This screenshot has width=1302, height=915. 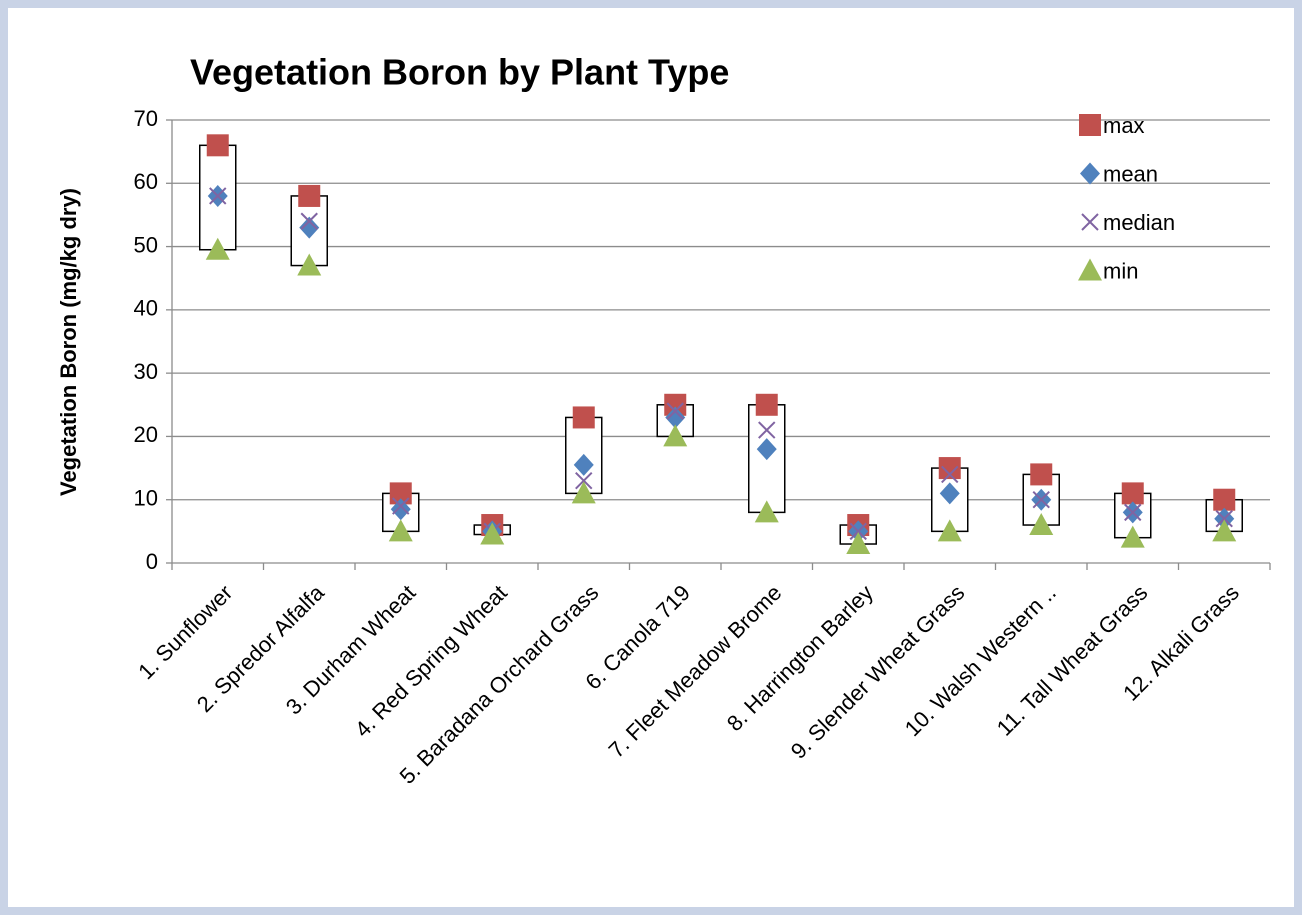 I want to click on y-tick-label: 20, so click(x=146, y=434).